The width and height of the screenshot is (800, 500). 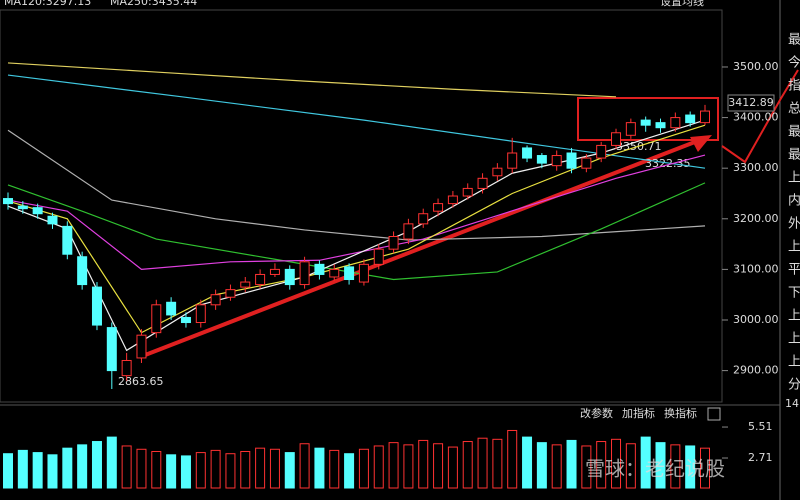 What do you see at coordinates (714, 414) in the screenshot?
I see `close-button` at bounding box center [714, 414].